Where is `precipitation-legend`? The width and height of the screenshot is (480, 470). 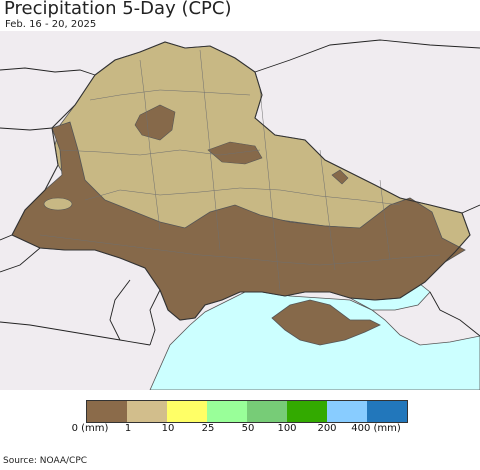
precipitation-legend is located at coordinates (247, 411).